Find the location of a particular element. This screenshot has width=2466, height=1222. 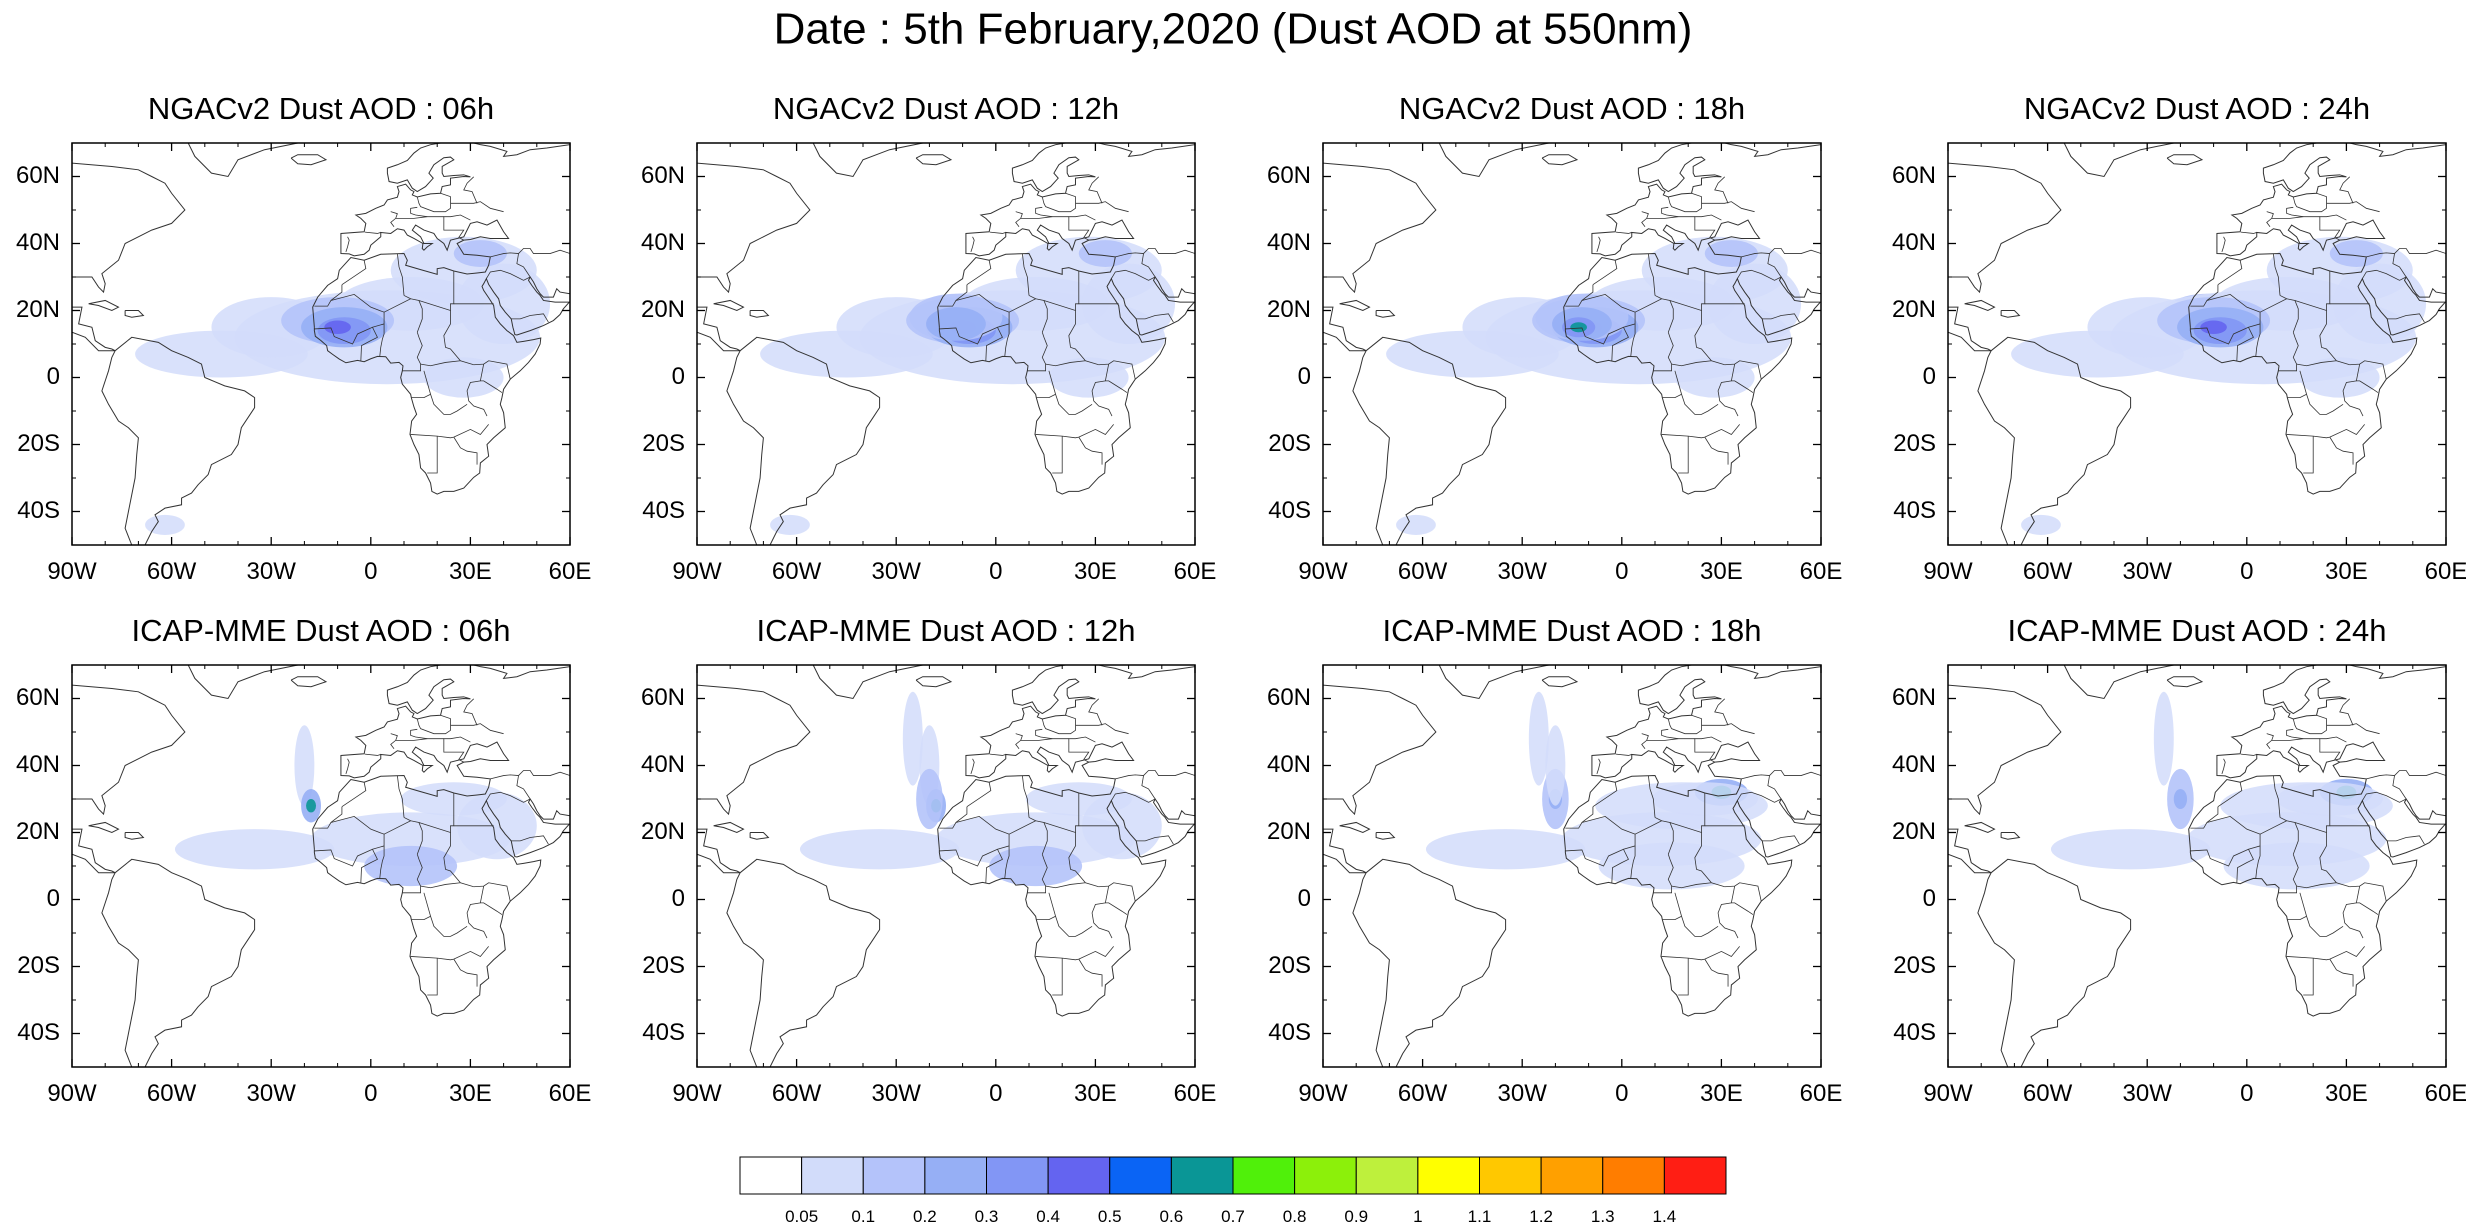

y-tick-label: 40S is located at coordinates (1289, 510).